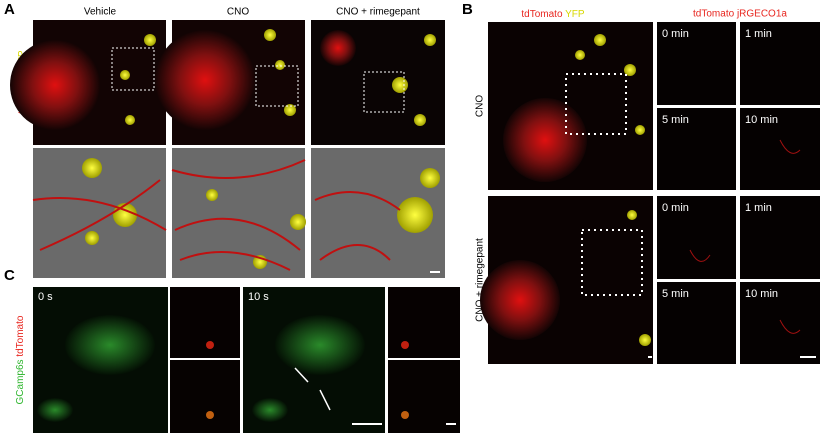 Image resolution: width=830 pixels, height=446 pixels. What do you see at coordinates (100, 12) in the screenshot?
I see `column-header: Vehicle` at bounding box center [100, 12].